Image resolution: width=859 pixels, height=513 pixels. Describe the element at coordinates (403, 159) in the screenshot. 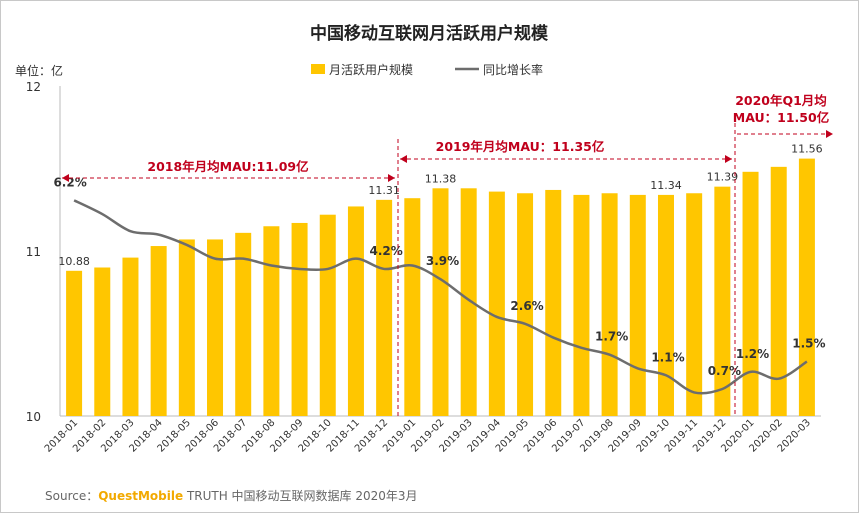

I see `annotation-2019-arrow-left` at that location.